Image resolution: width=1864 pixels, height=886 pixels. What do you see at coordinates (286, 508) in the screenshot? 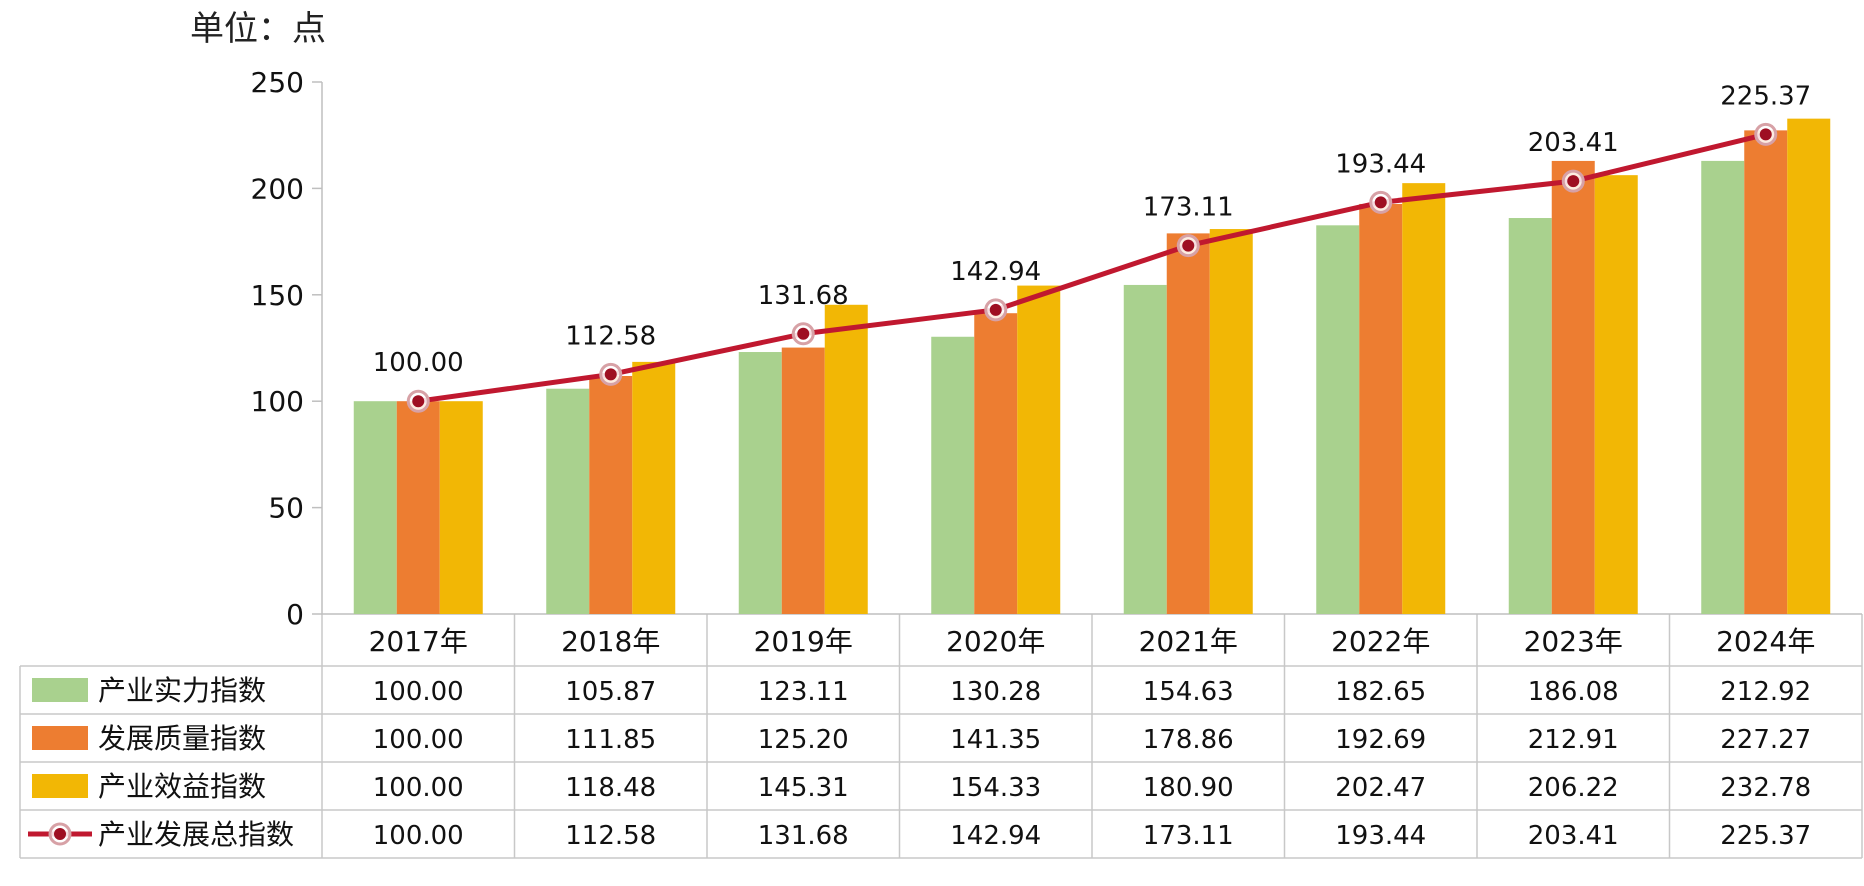
I see `y-tick-label: 50` at bounding box center [286, 508].